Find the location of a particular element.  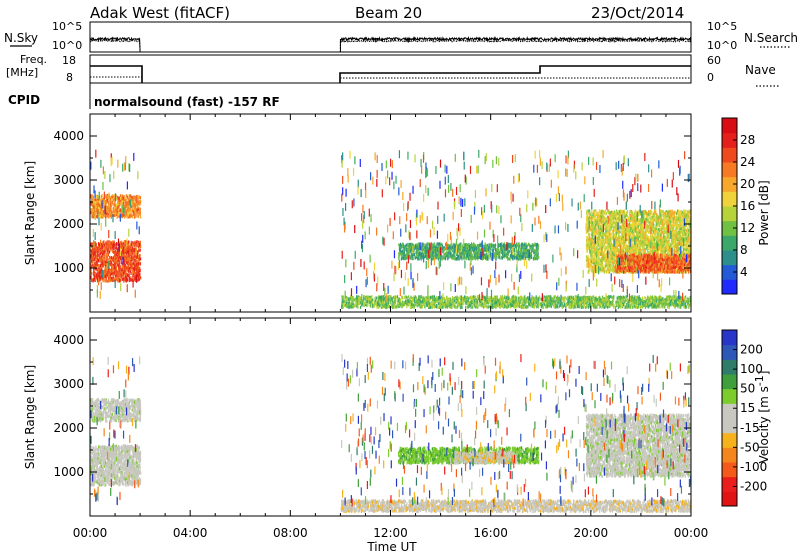

freq-tick-top: 18 is located at coordinates (69, 60).